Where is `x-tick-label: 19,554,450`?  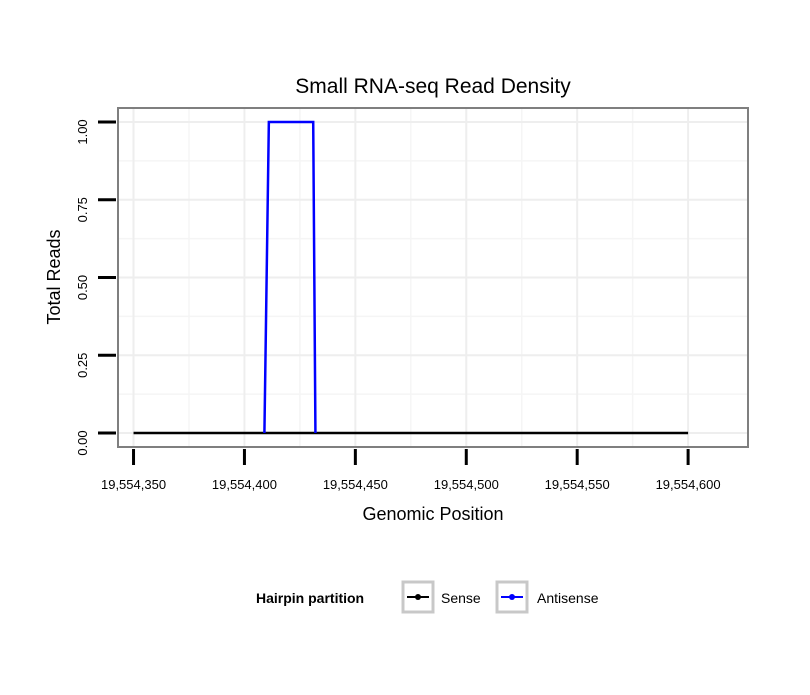
x-tick-label: 19,554,450 is located at coordinates (355, 484).